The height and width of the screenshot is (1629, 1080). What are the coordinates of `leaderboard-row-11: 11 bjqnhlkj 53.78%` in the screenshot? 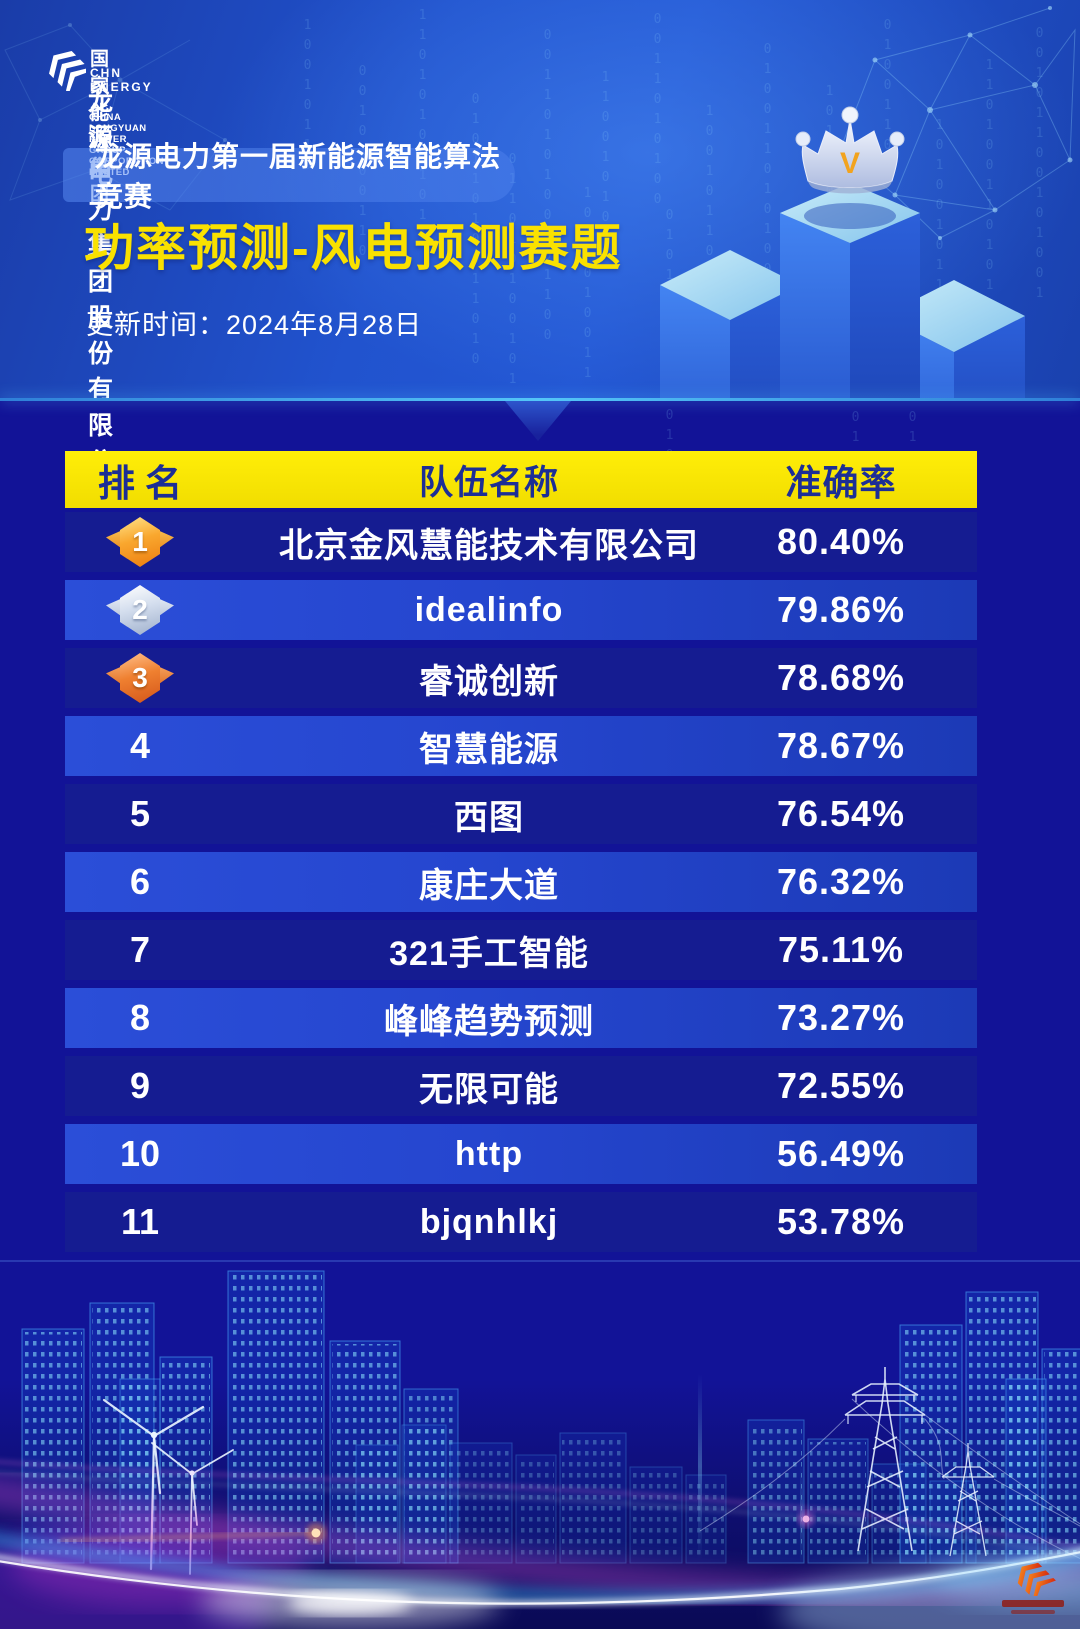 It's located at (521, 1222).